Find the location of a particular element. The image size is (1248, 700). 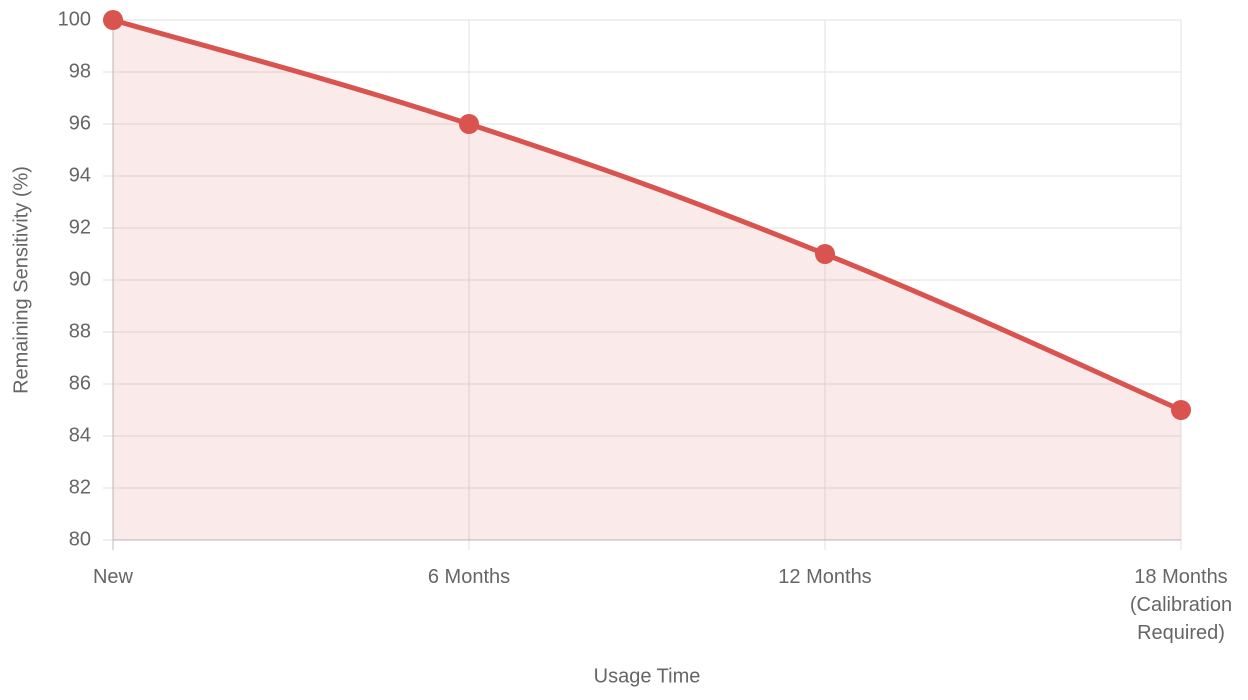

y-tick-label: 86 is located at coordinates (80, 383).